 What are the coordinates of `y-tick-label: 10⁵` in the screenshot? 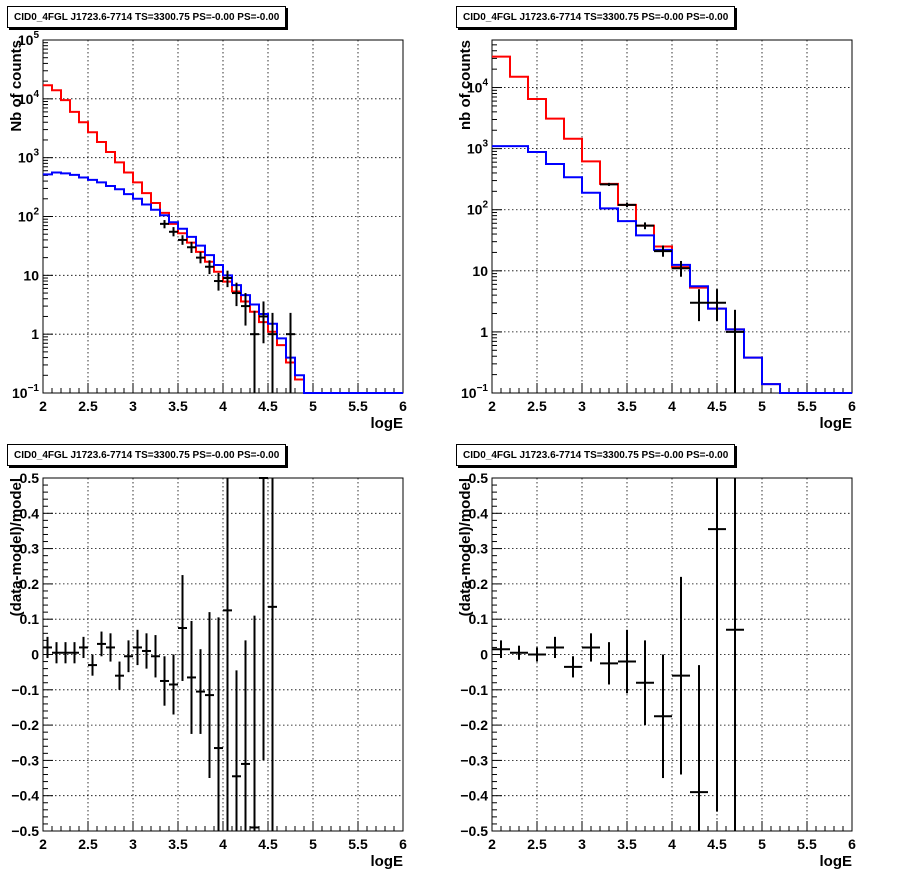 It's located at (29, 39).